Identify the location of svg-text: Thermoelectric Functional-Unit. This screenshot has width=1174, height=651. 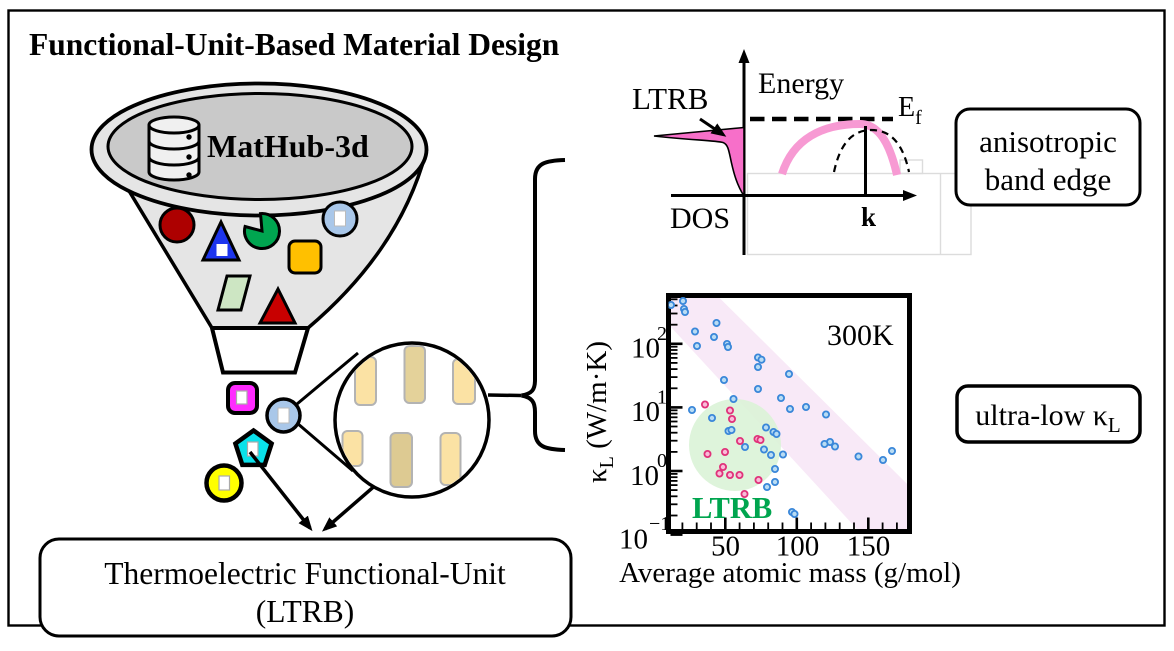
(305, 573).